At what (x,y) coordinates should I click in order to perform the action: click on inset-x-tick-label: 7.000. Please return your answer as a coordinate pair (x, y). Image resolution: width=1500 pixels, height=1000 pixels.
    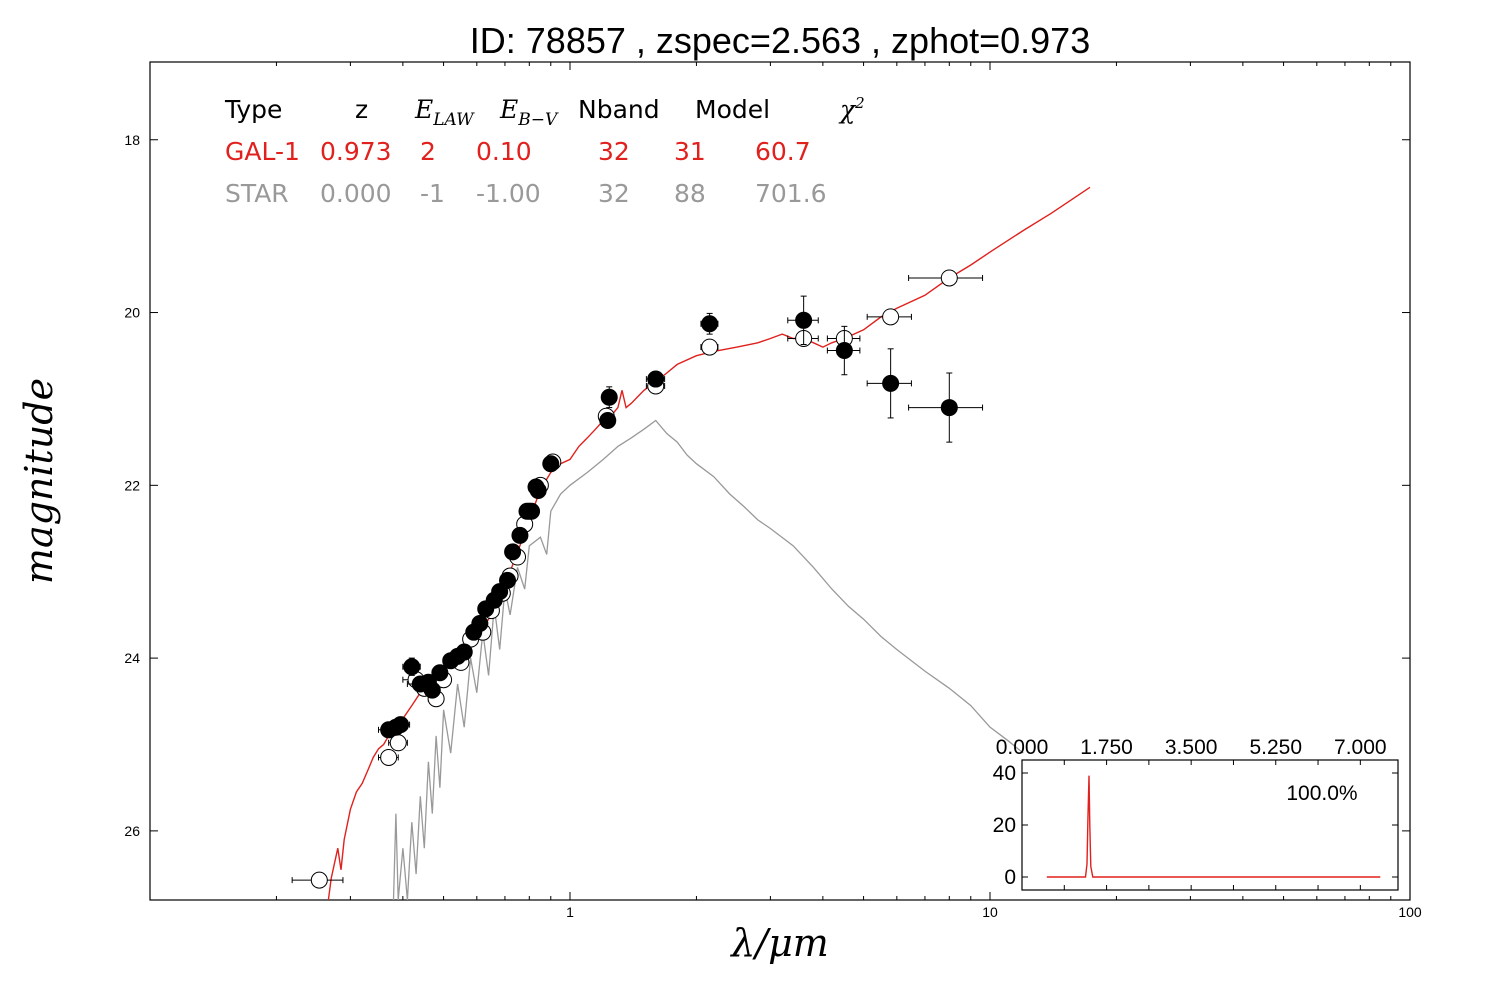
    Looking at the image, I should click on (1360, 747).